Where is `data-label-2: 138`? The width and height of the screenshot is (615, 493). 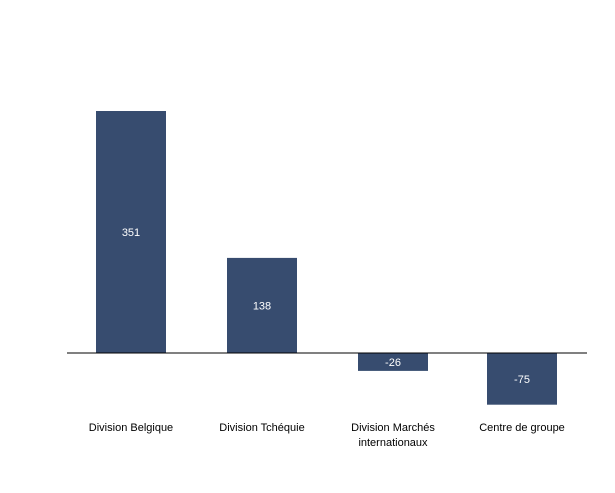 data-label-2: 138 is located at coordinates (262, 306).